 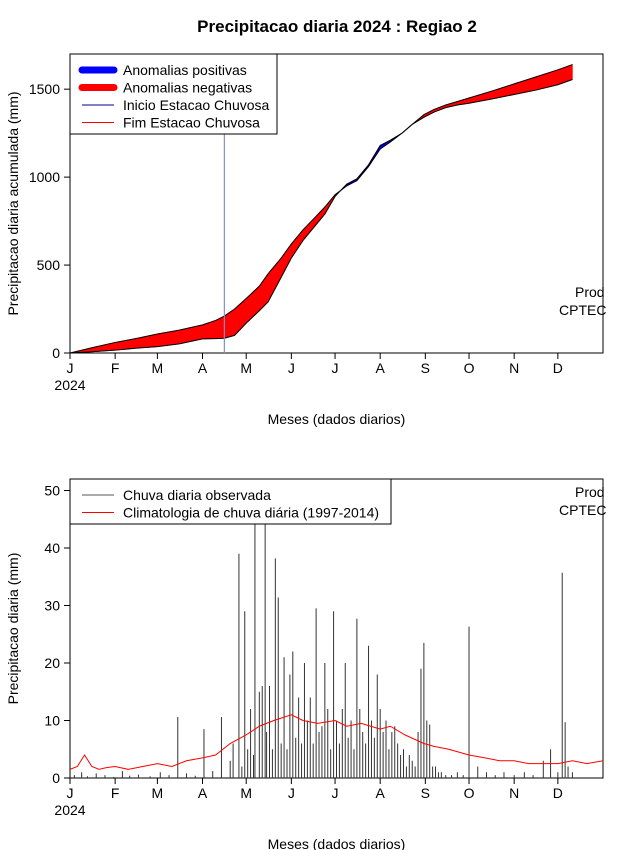 I want to click on y-tick-label: 1000, so click(x=44, y=177).